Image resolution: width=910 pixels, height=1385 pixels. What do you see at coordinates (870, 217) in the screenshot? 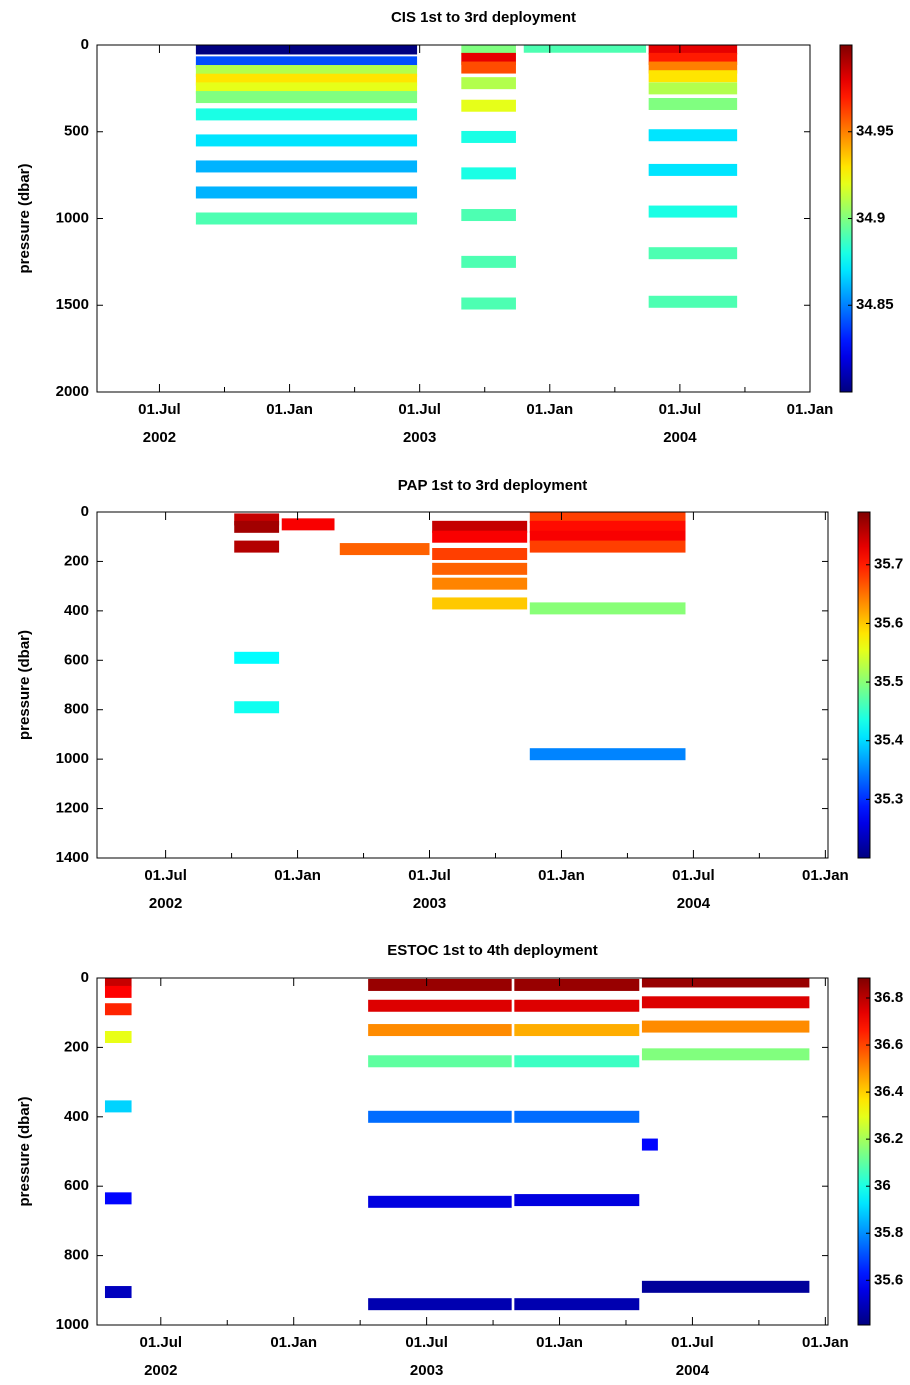
I see `colorbar-tick-label: 34.9` at bounding box center [870, 217].